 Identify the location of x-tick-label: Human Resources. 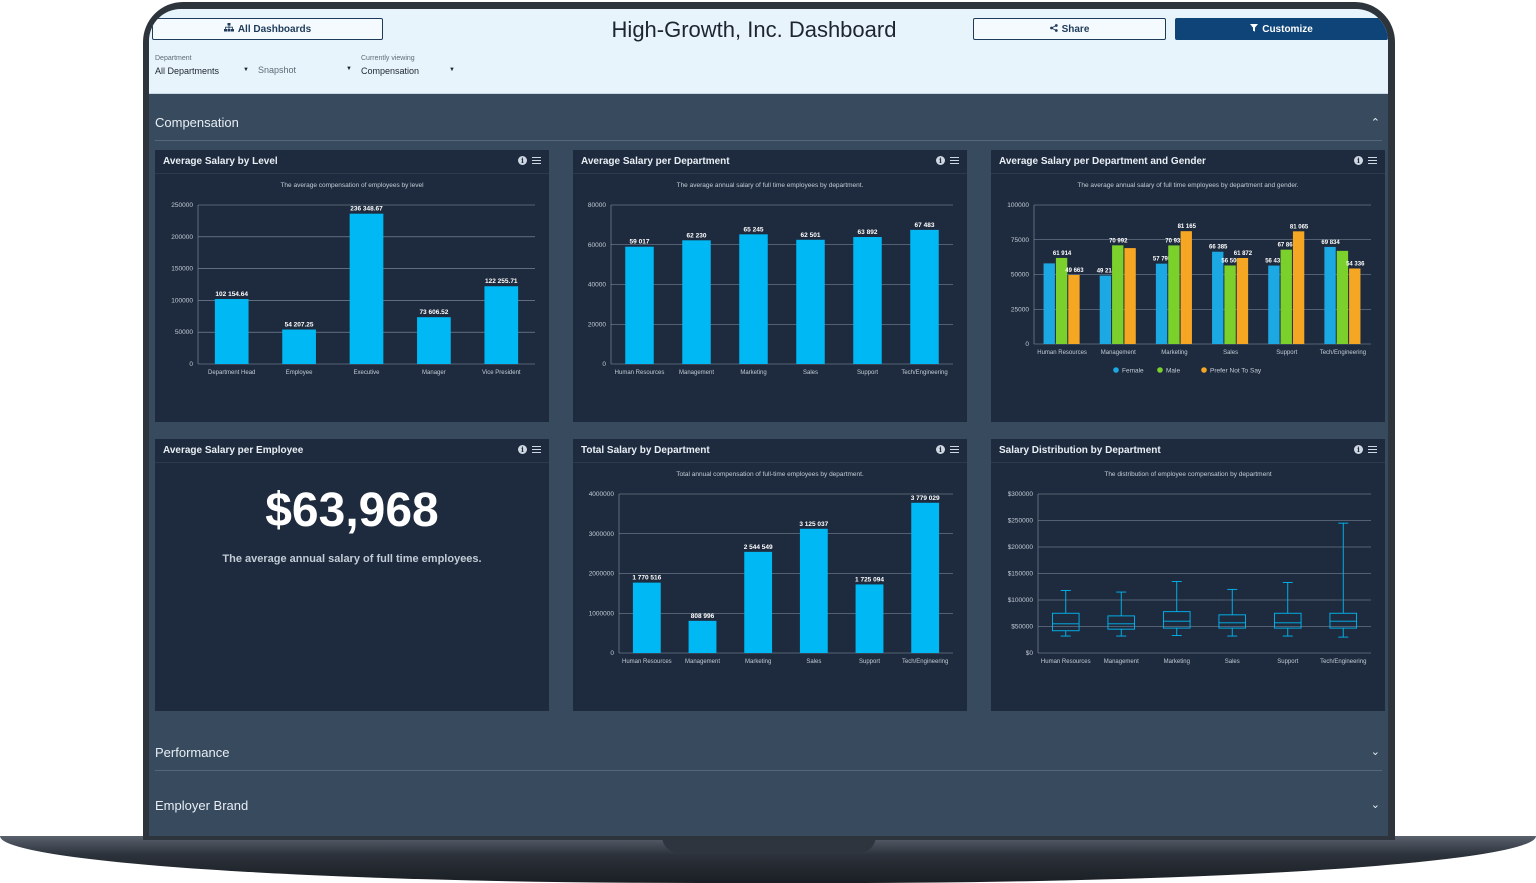
(1062, 353).